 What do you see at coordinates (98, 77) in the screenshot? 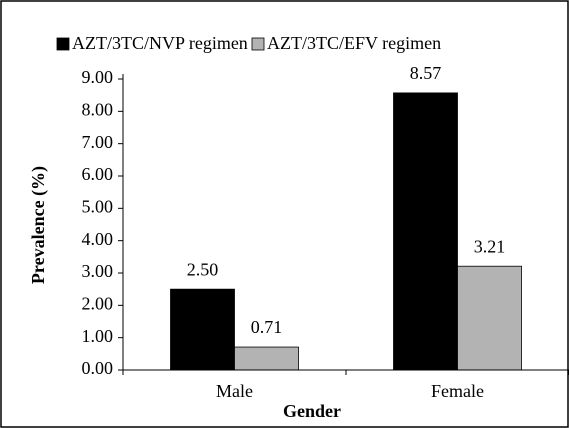
I see `y-tick-label: 9.00` at bounding box center [98, 77].